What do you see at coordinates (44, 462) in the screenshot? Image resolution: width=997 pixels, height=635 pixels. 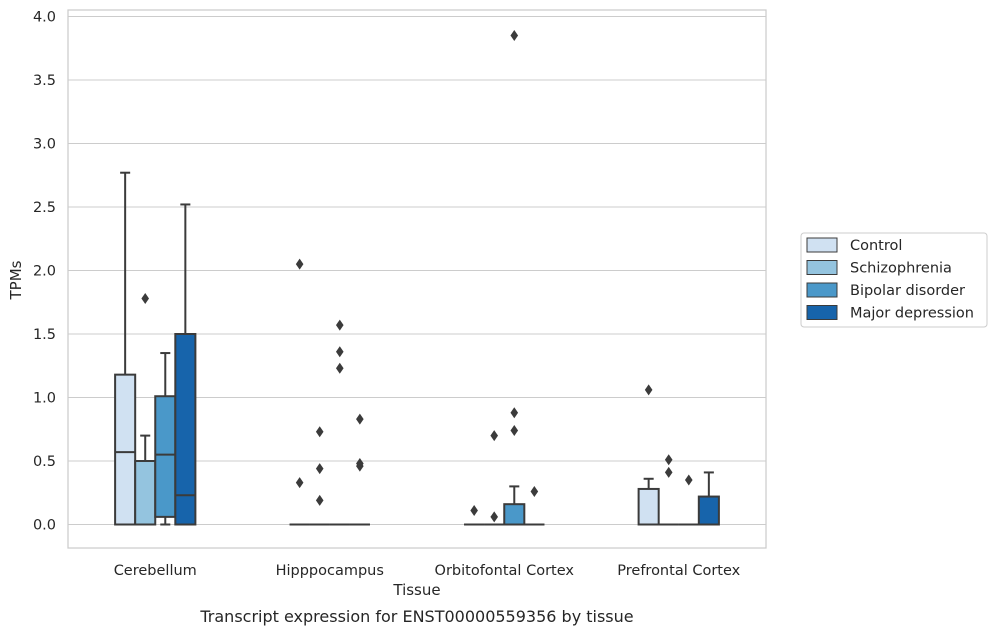 I see `y-tick-label: 0.5` at bounding box center [44, 462].